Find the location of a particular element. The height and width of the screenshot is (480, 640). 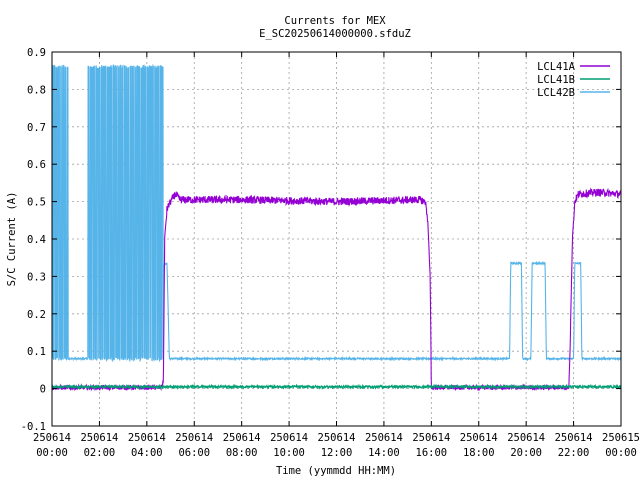

y-tick-label: 0.3 is located at coordinates (36, 277).